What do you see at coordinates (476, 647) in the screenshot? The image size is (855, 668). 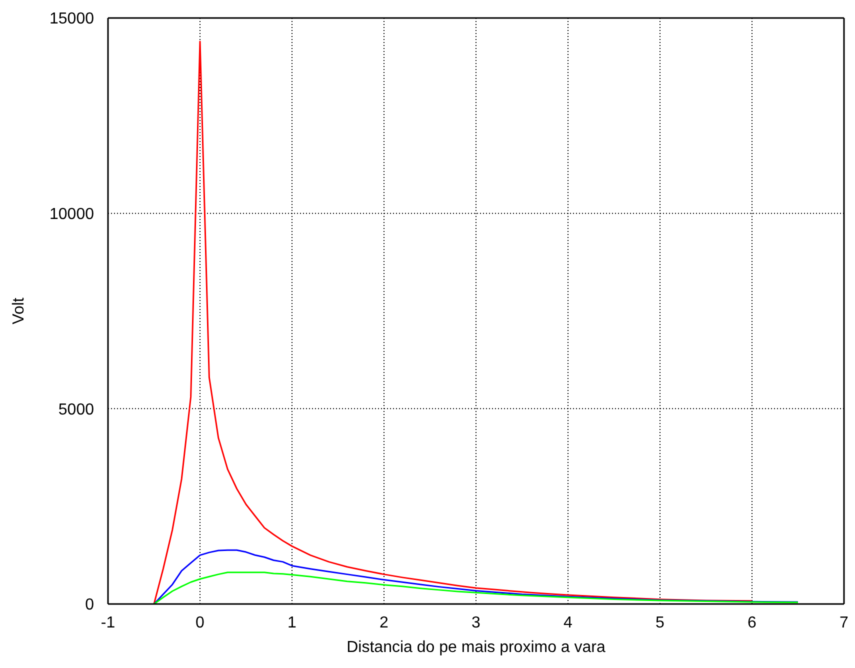 I see `x-axis-title: Distancia do pe mais proximo a vara` at bounding box center [476, 647].